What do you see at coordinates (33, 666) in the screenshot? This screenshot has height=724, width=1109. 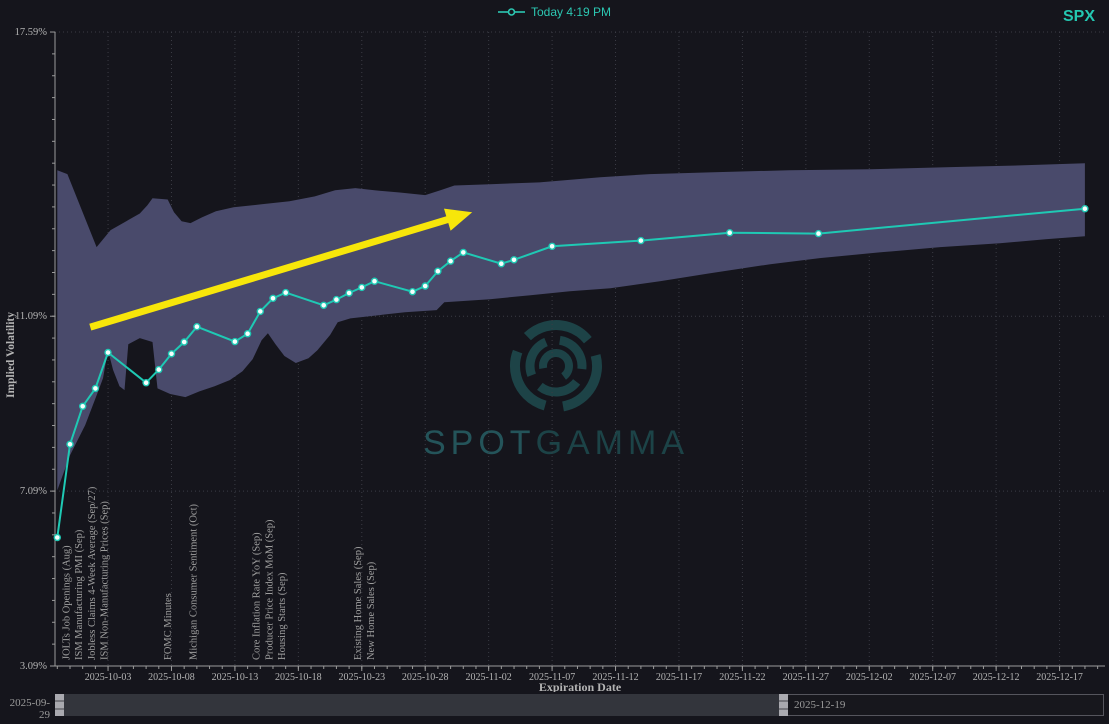 I see `y-tick-label: 3.09%` at bounding box center [33, 666].